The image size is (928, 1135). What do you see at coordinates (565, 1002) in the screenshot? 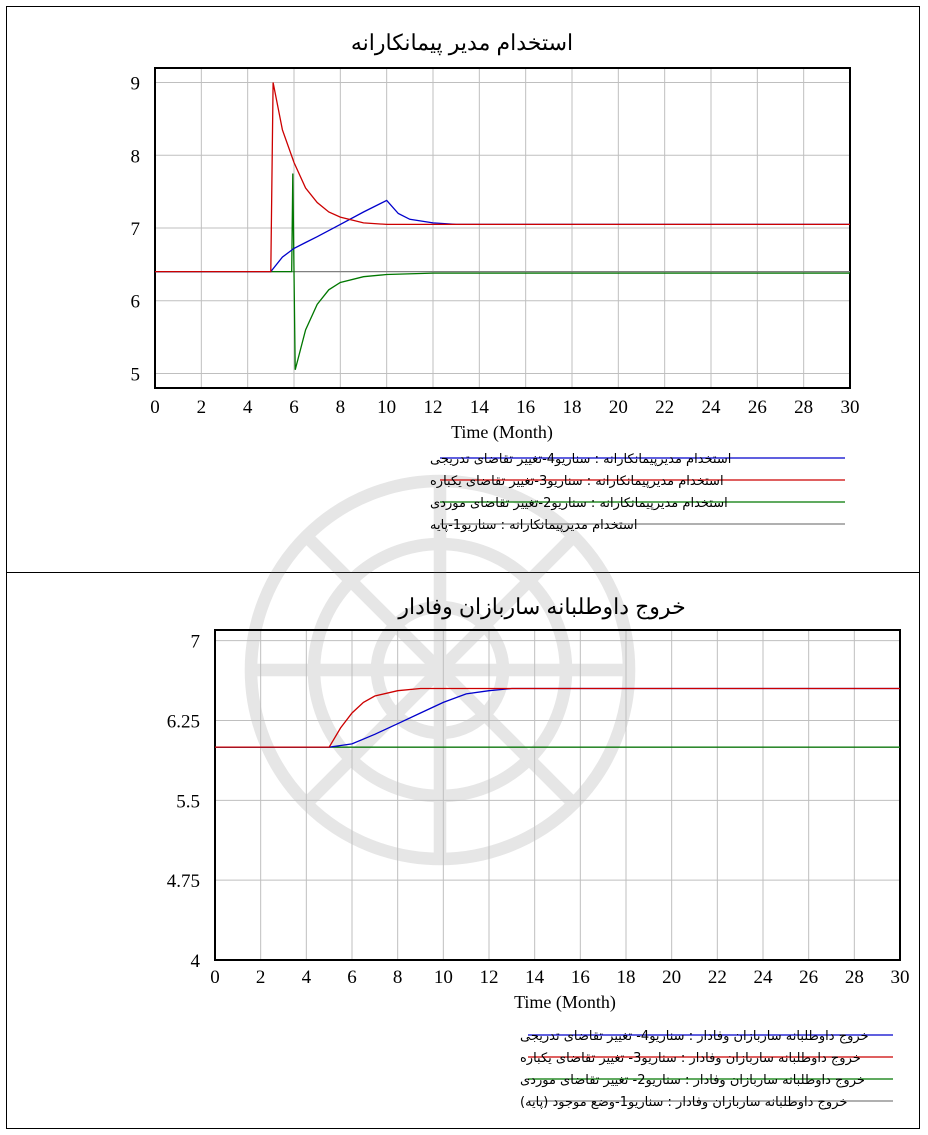
I see `chart-2-xlabel: Time (Month)` at bounding box center [565, 1002].